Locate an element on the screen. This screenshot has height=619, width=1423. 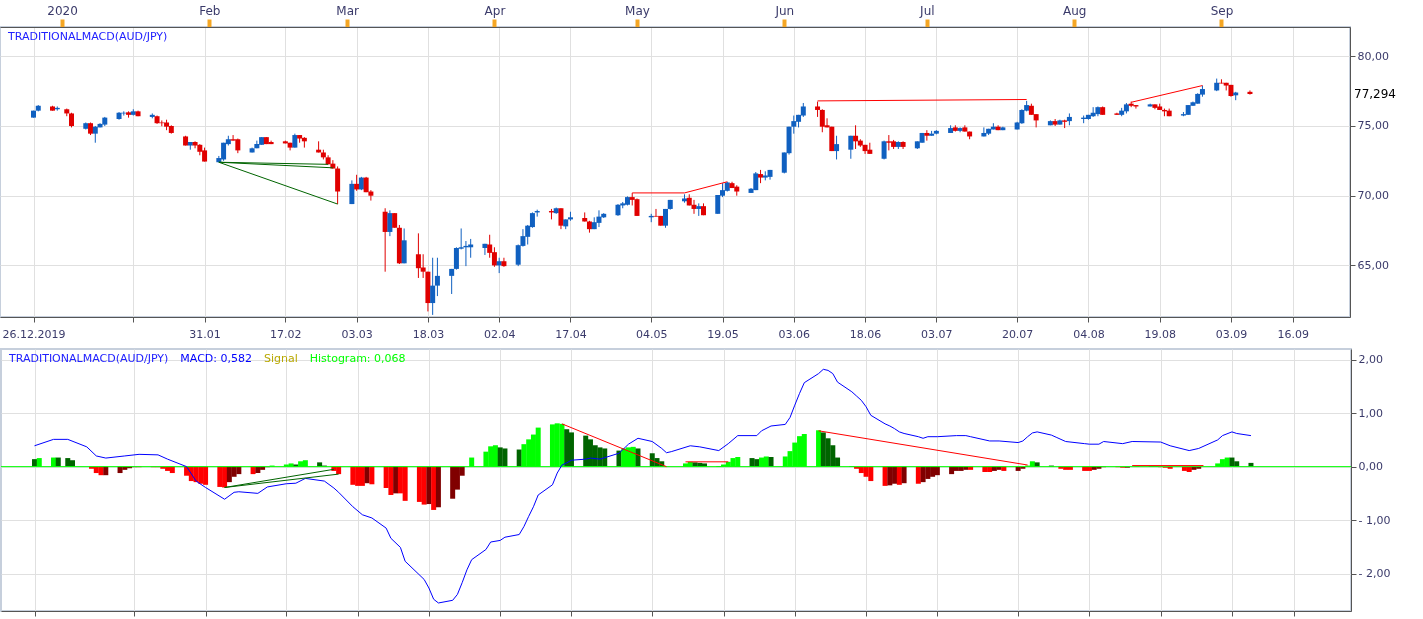
y-tick-label: 1,00 is located at coordinates (1370, 413).